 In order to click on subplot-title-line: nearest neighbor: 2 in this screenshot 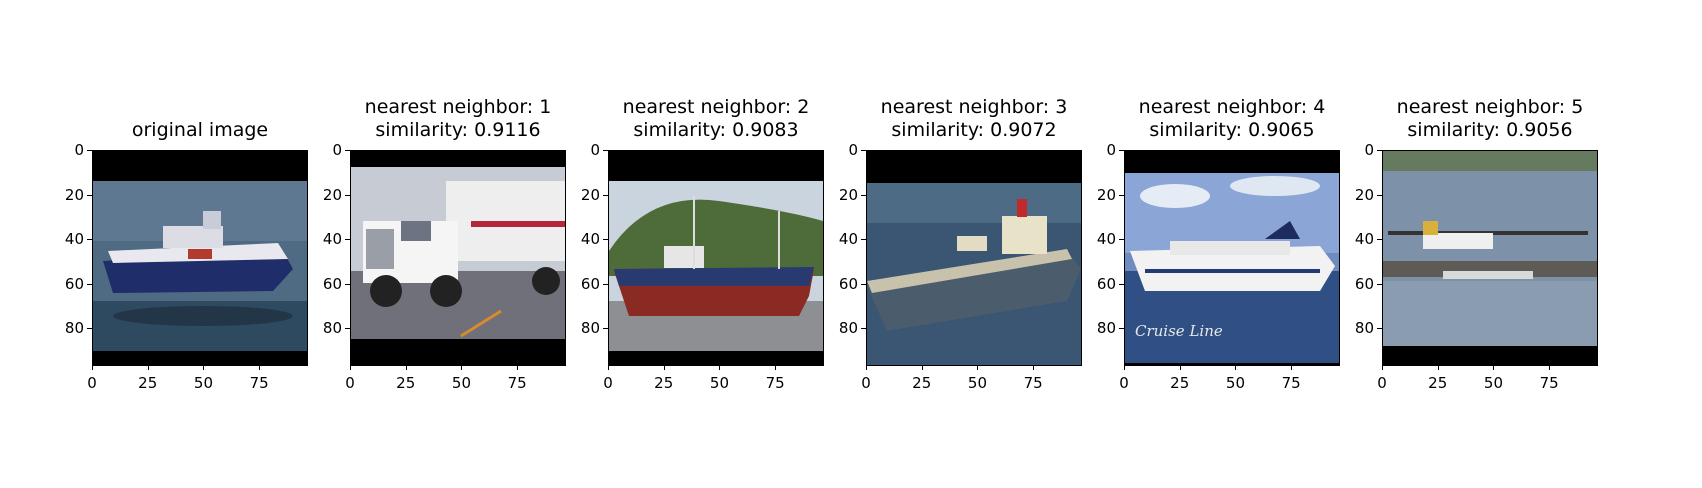, I will do `click(716, 107)`.